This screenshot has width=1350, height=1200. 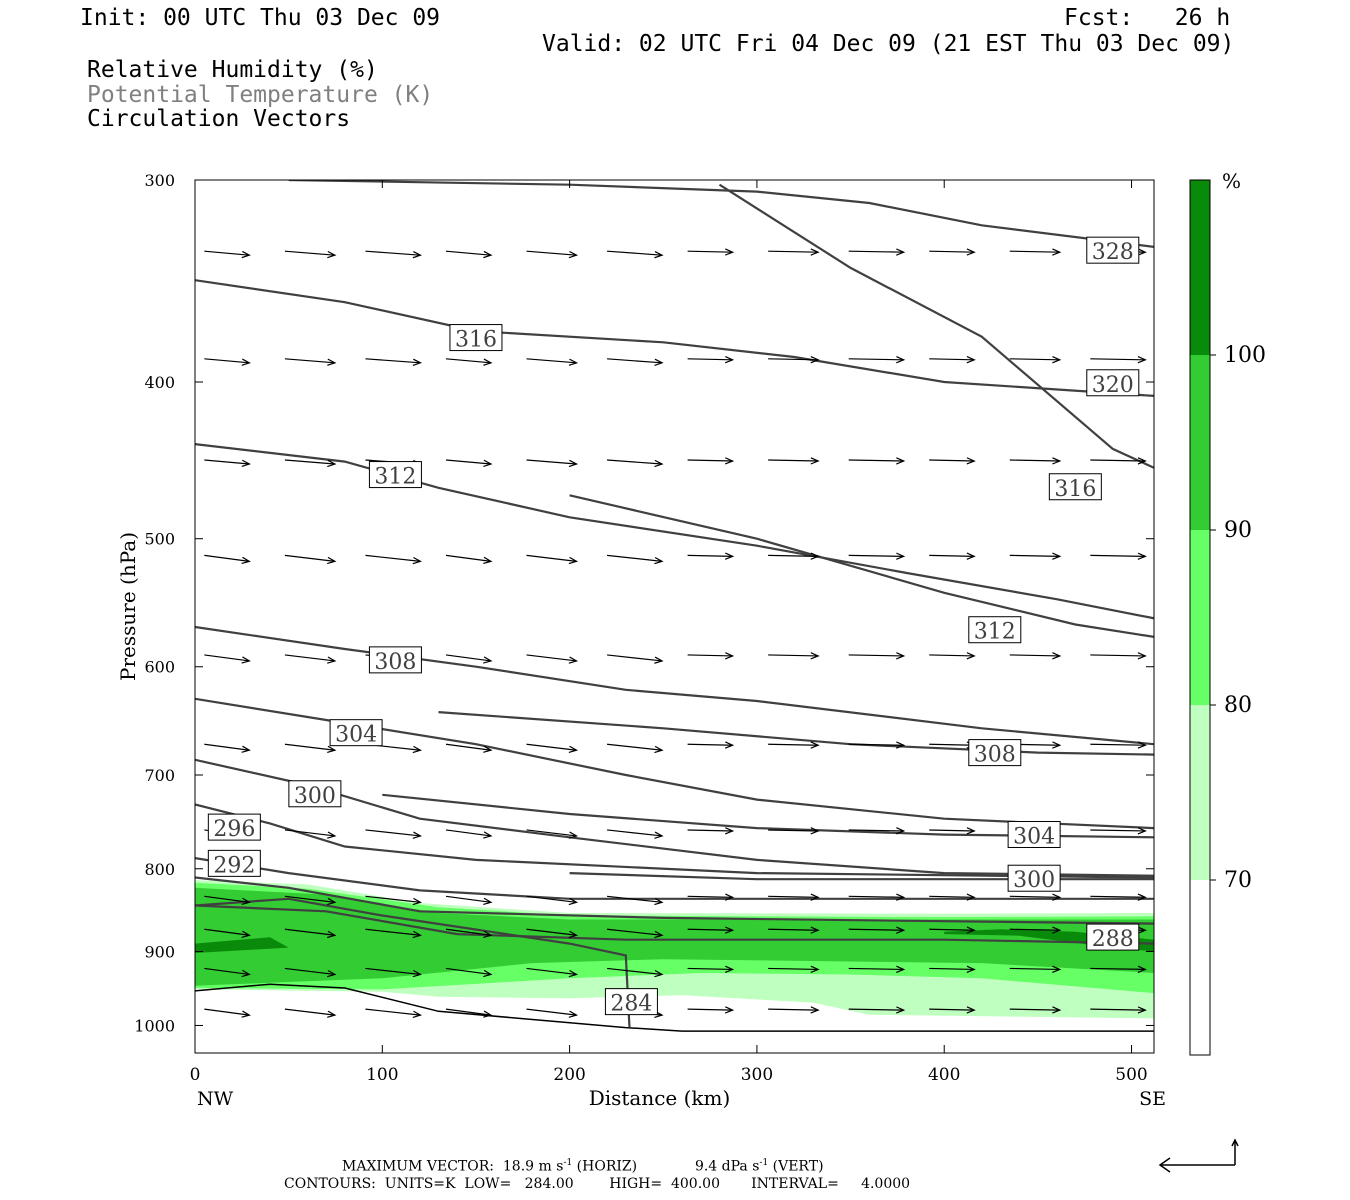 What do you see at coordinates (1245, 355) in the screenshot?
I see `colorbar-label: 100` at bounding box center [1245, 355].